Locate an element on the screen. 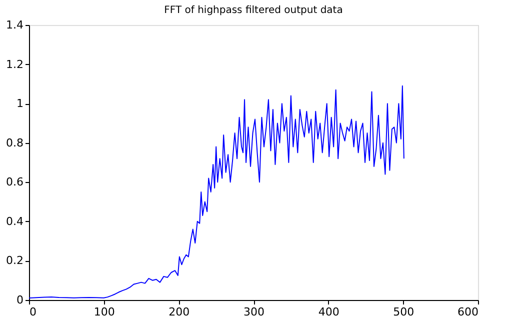  y-tick-label: 1 is located at coordinates (20, 103).